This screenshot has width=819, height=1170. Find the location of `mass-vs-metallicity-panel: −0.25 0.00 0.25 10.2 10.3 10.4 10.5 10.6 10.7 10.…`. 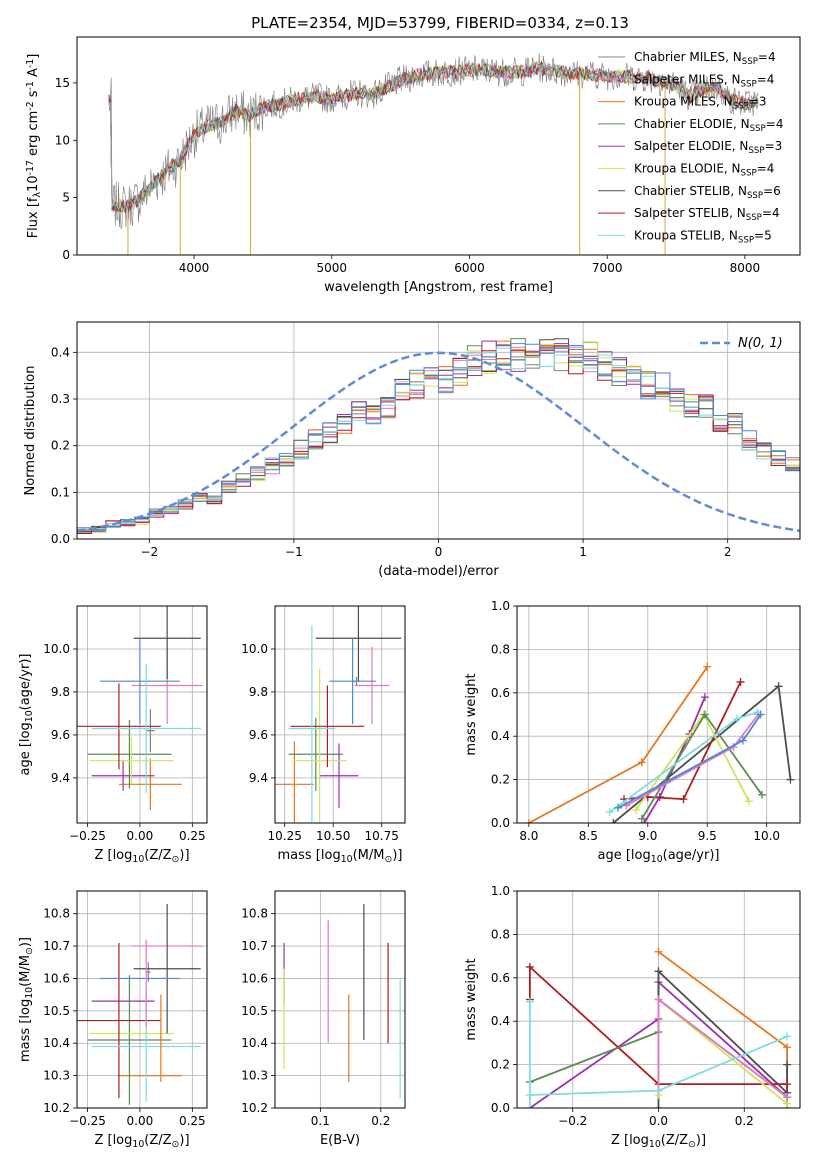

mass-vs-metallicity-panel: −0.25 0.00 0.25 10.2 10.3 10.4 10.5 10.6 10.7 10.… is located at coordinates (113, 1020).